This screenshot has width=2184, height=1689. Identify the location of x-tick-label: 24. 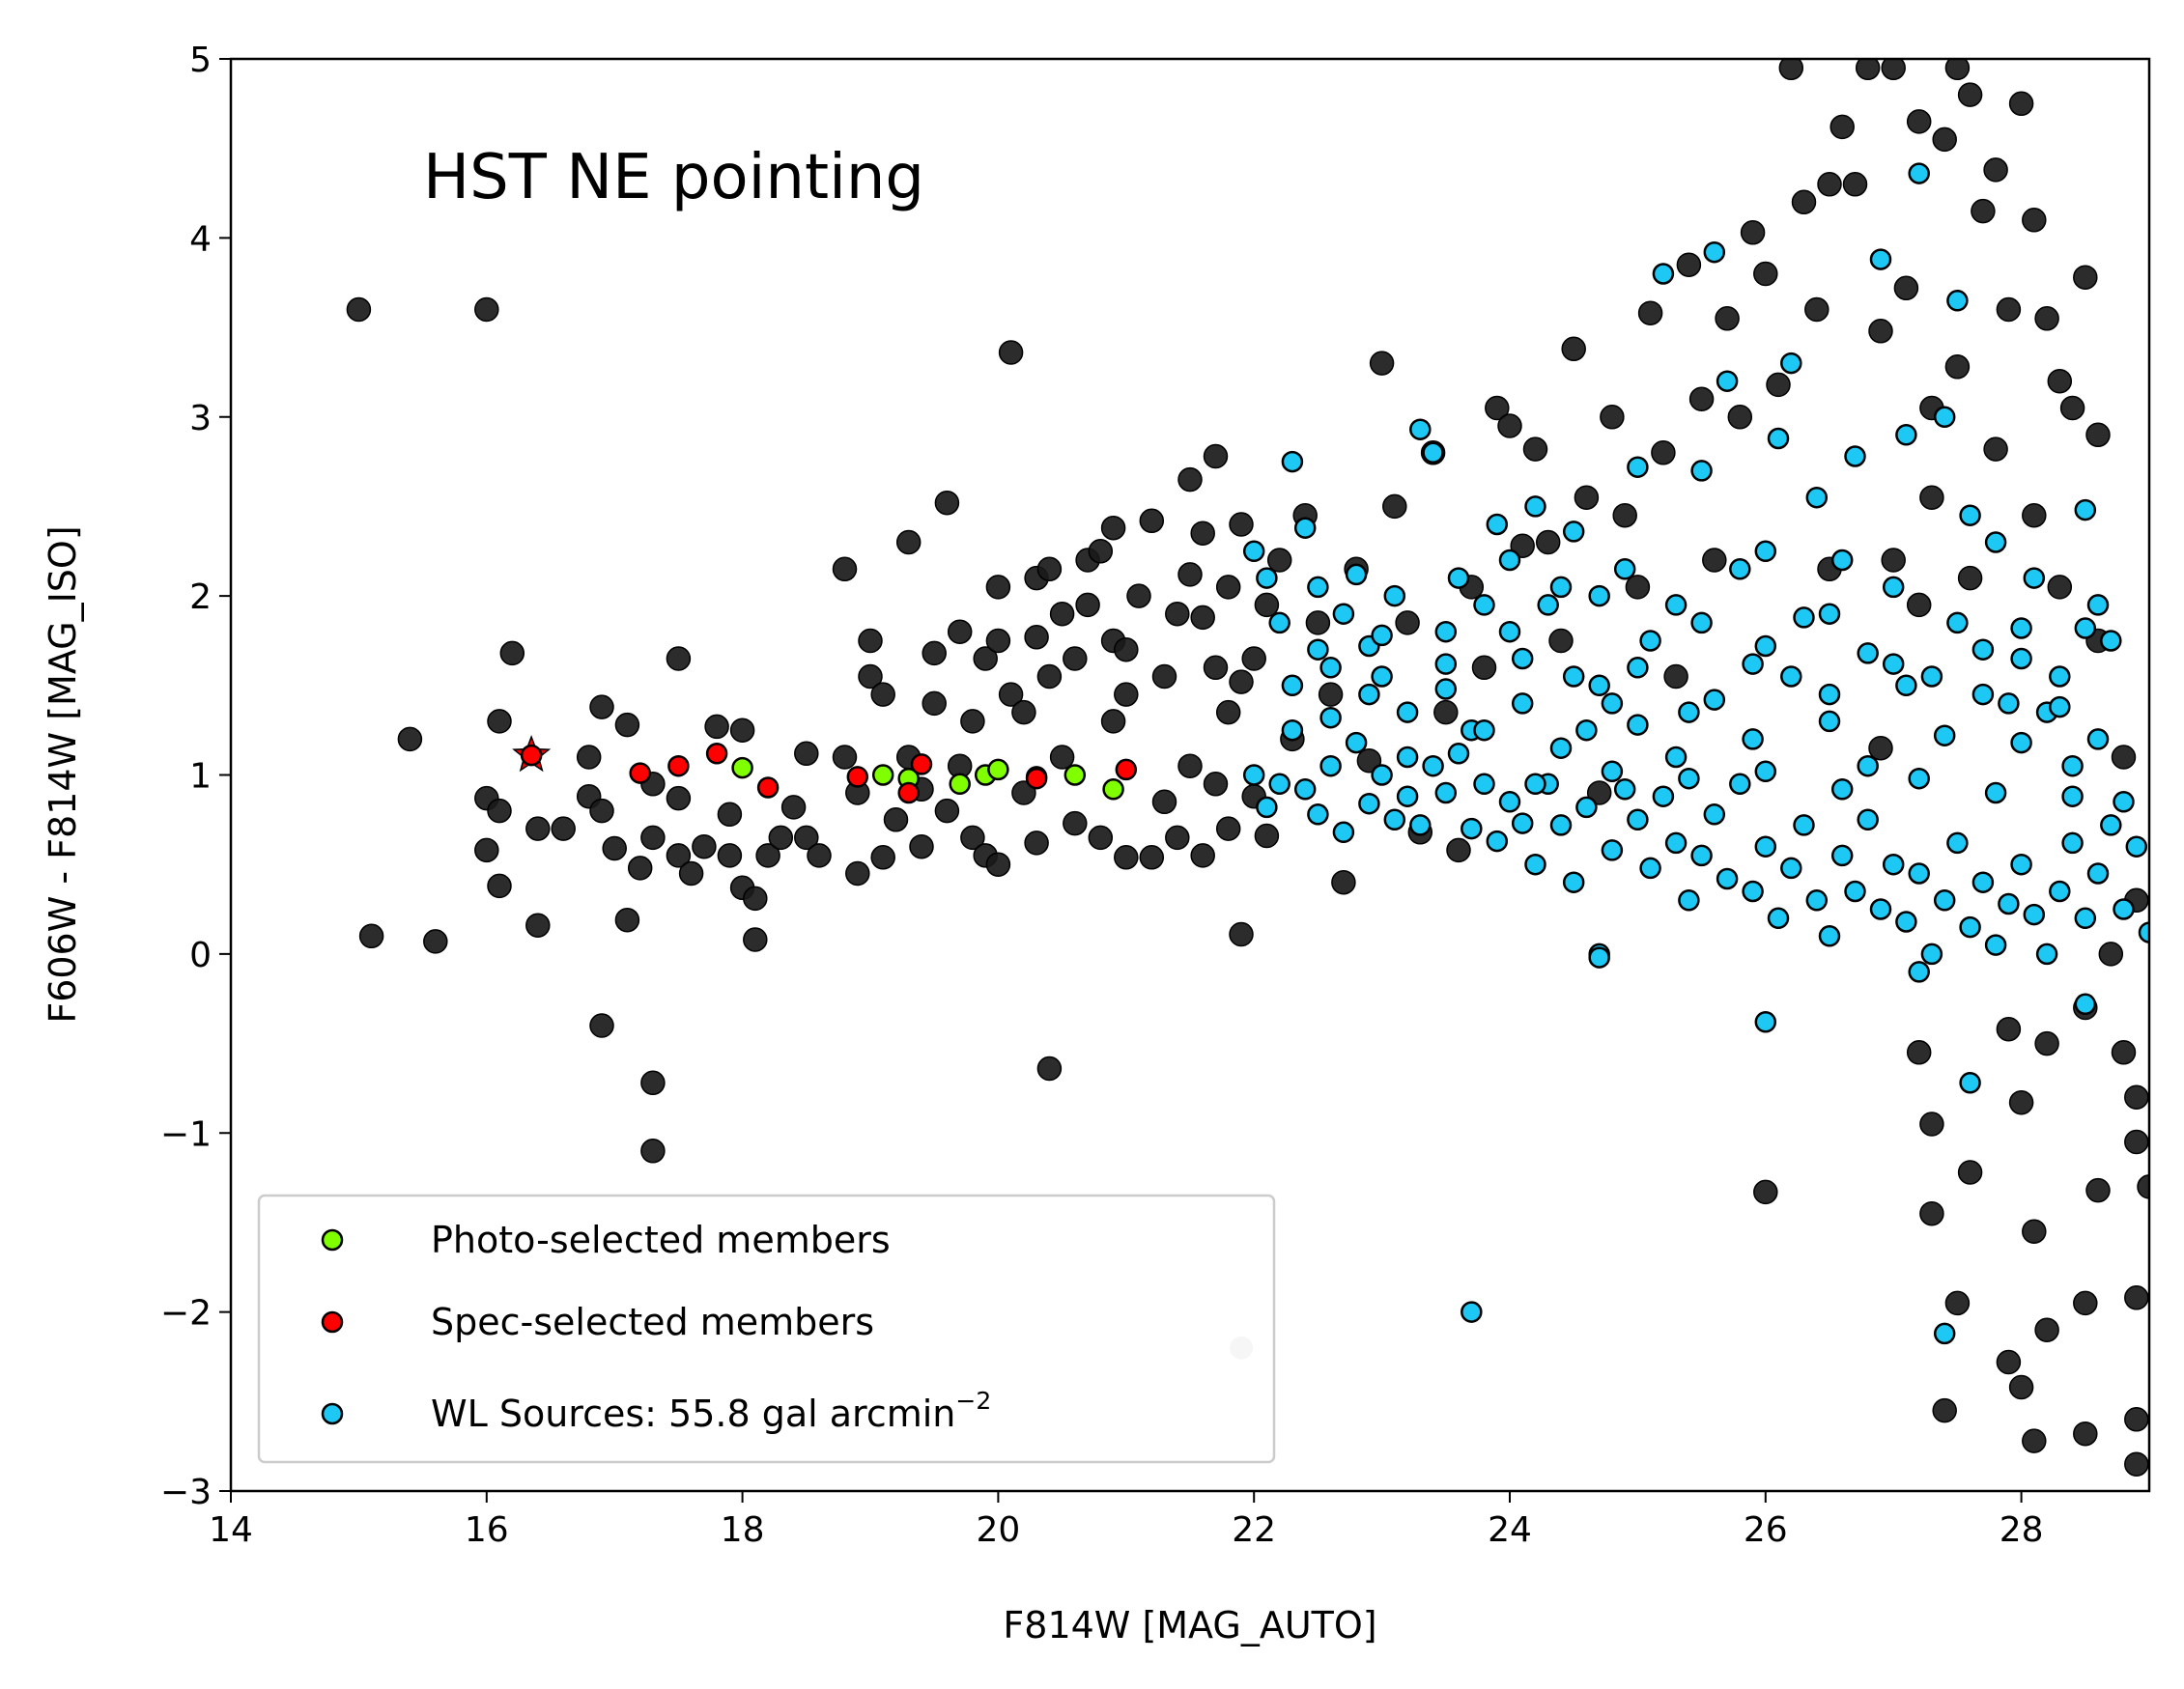
(1510, 1530).